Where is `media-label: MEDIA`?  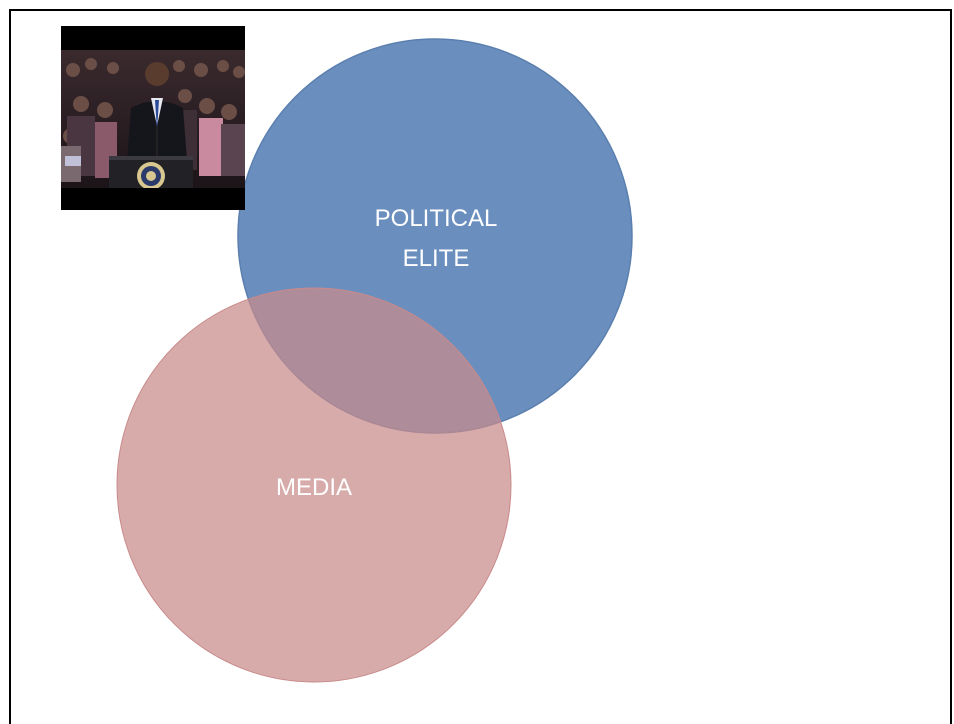
media-label: MEDIA is located at coordinates (314, 487).